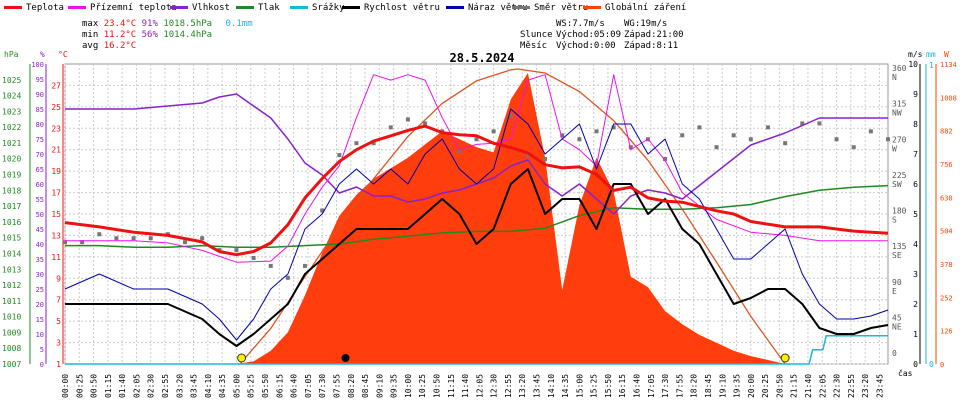 The width and height of the screenshot is (966, 400). What do you see at coordinates (56, 235) in the screenshot?
I see `tick-label-temperature: 13` at bounding box center [56, 235].